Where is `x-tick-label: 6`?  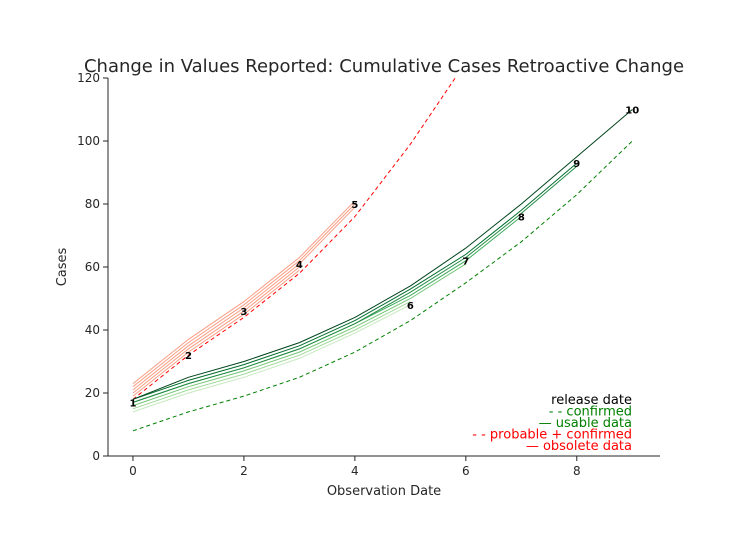
x-tick-label: 6 is located at coordinates (466, 471).